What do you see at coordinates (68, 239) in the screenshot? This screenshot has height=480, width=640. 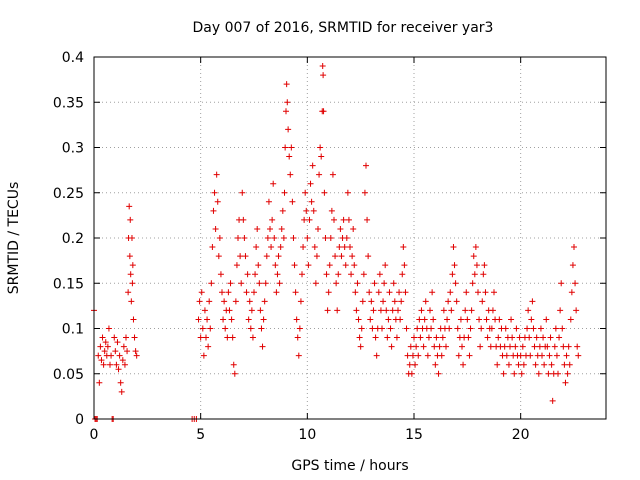 I see `y-axis-tick-labels: 0 0.05 0.1 0.15 0.2 0.25 0.3 0.35 0.4` at bounding box center [68, 239].